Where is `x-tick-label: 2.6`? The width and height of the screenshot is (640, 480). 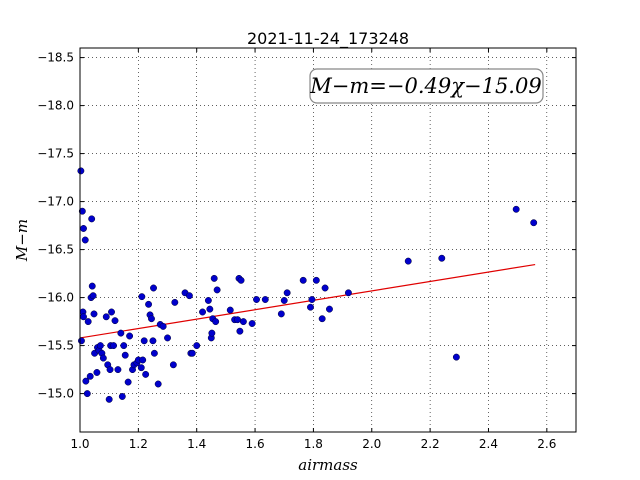
x-tick-label: 2.6 is located at coordinates (546, 444).